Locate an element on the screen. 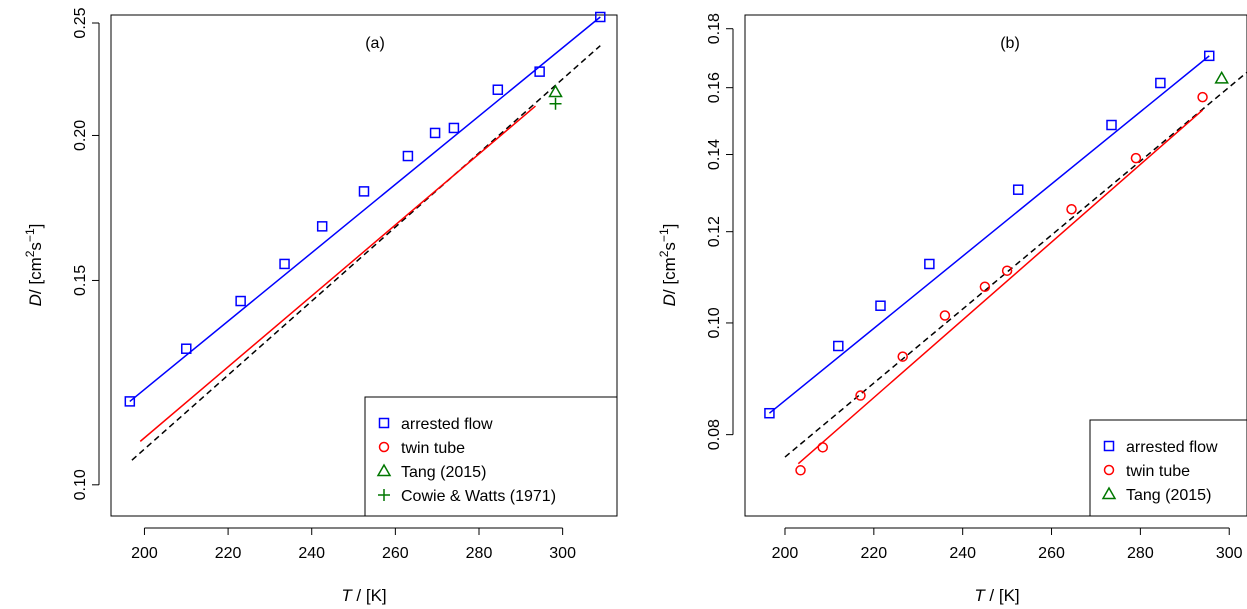 This screenshot has width=1247, height=609. y-tick-label: 0.12 is located at coordinates (714, 231).